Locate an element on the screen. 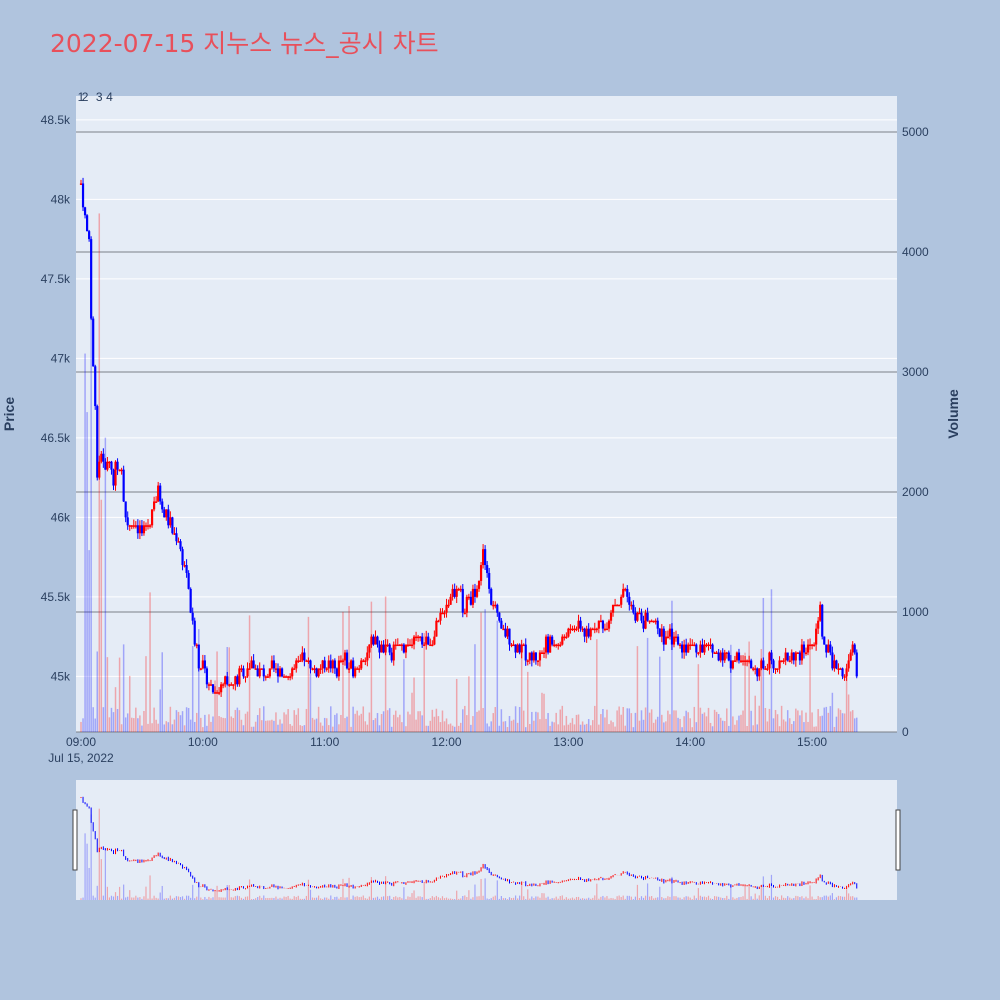  annotation-label: 2 is located at coordinates (85, 97).